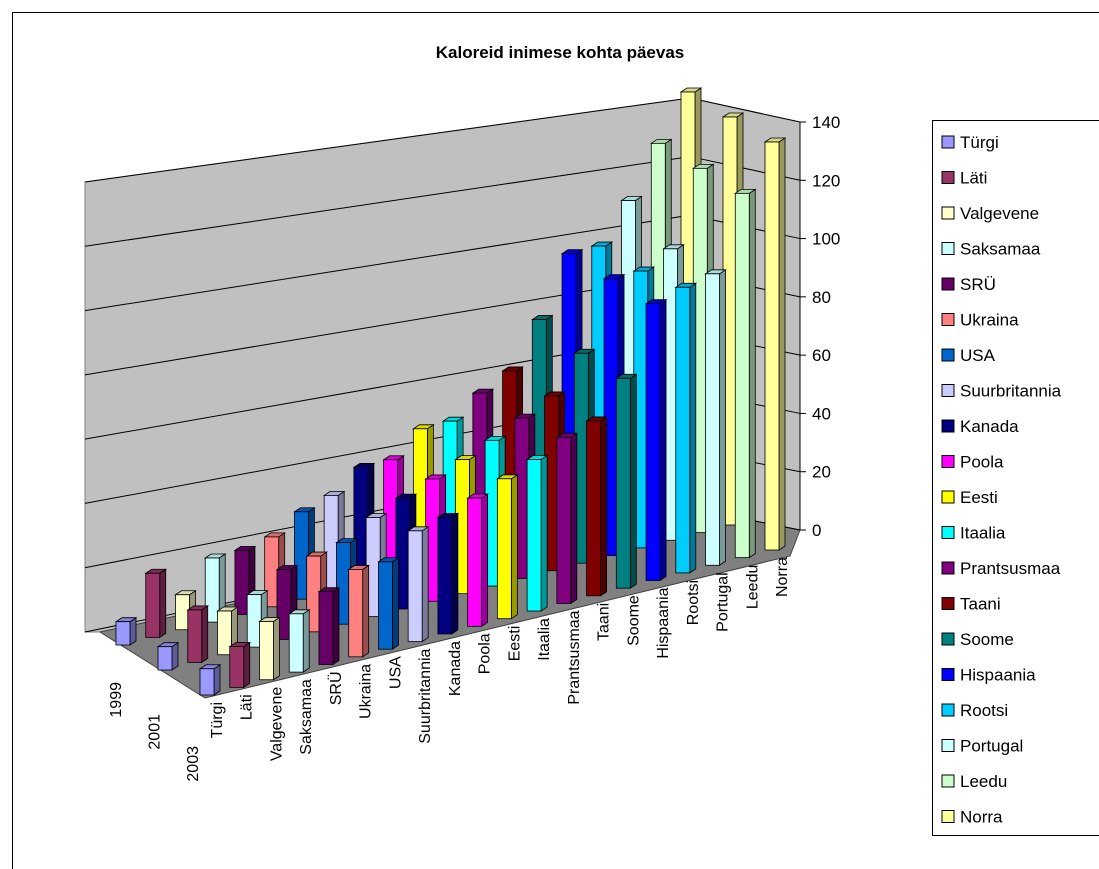  Describe the element at coordinates (1000, 249) in the screenshot. I see `legend-label: Saksamaa` at that location.